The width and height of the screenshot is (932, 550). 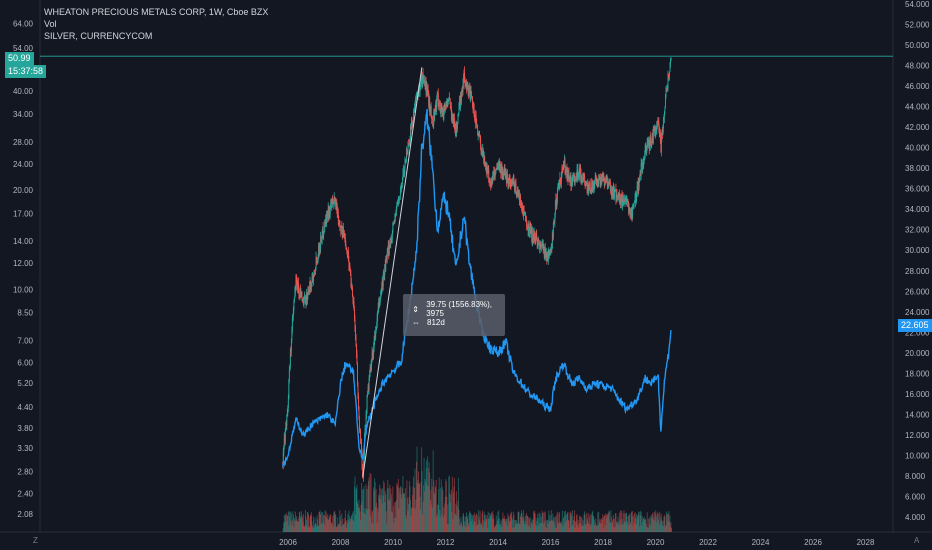 I want to click on zoom-corner-button: Z, so click(x=35, y=540).